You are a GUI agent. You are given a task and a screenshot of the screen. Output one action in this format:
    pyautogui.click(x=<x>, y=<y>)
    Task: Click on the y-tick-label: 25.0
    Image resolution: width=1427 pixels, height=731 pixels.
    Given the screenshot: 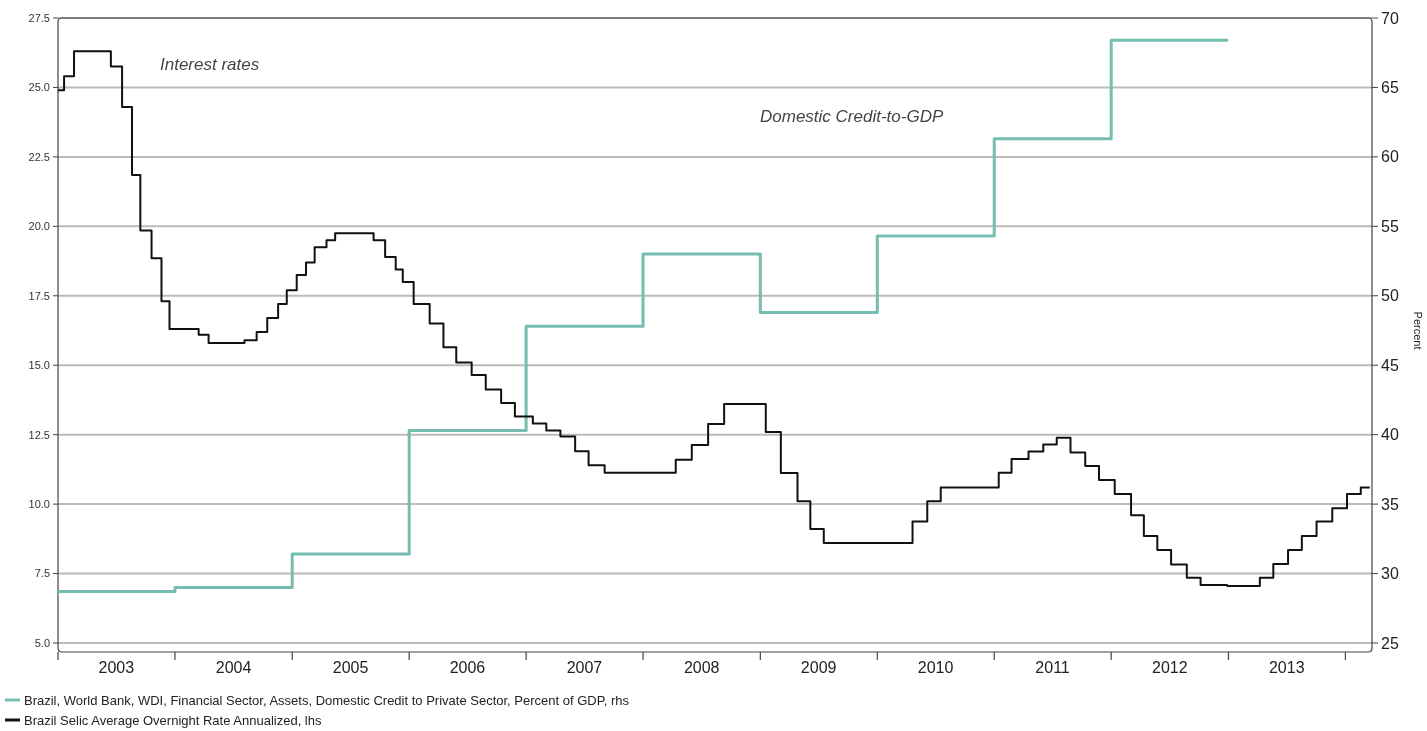 What is the action you would take?
    pyautogui.click(x=39, y=87)
    